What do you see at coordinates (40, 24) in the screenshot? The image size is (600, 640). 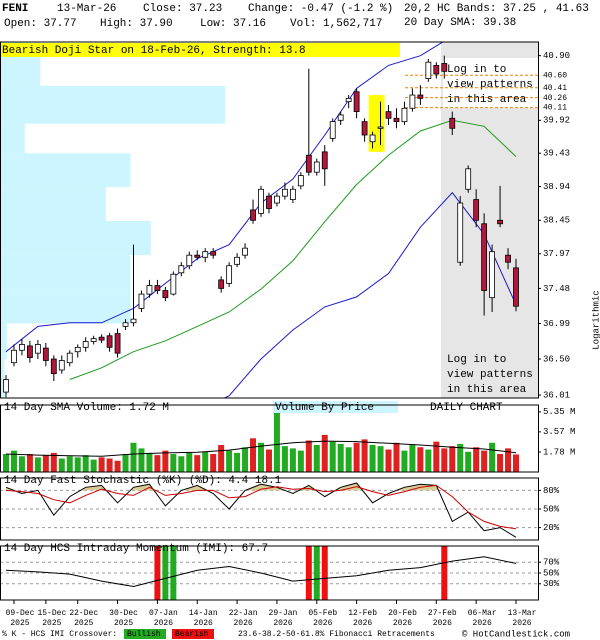 I see `open: Open: 37.77` at bounding box center [40, 24].